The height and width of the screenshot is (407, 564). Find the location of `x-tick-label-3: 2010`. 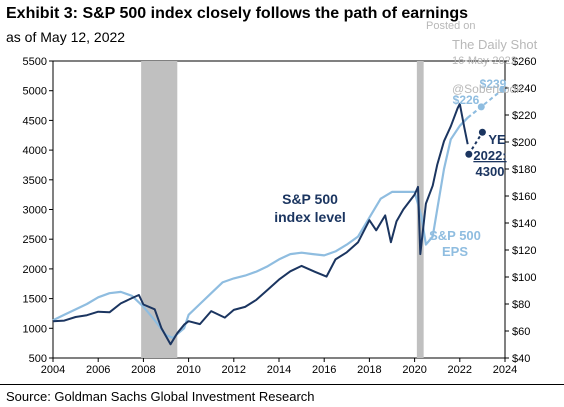

x-tick-label-3: 2010 is located at coordinates (188, 370).